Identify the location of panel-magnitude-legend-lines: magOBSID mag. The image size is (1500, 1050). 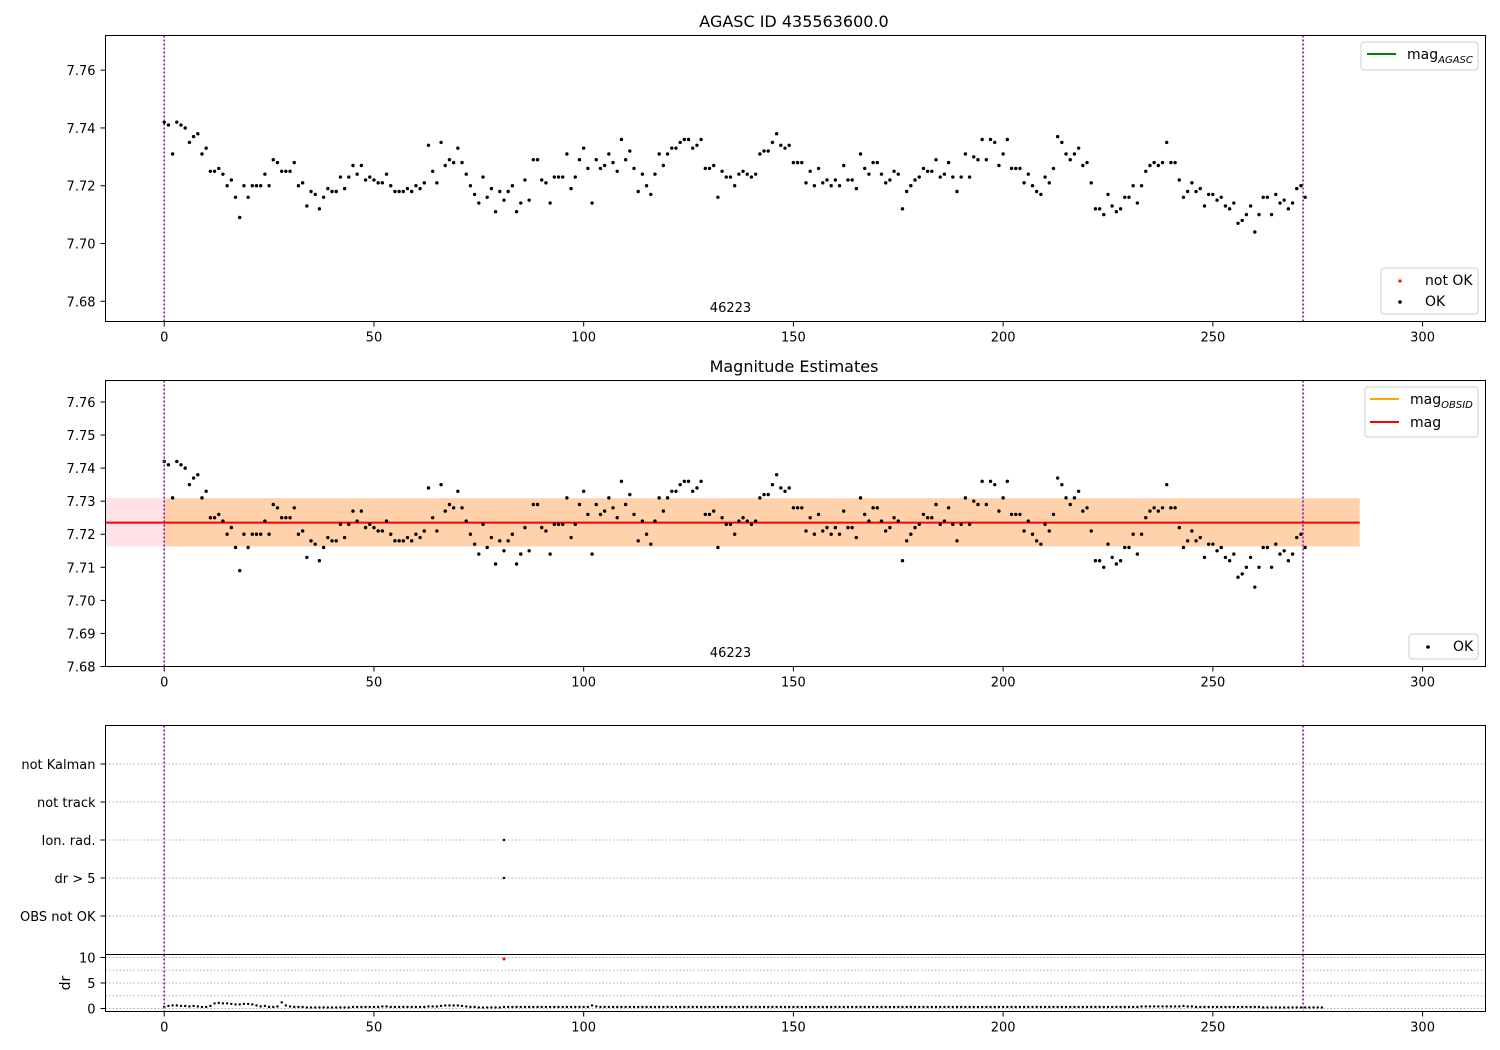
(1421, 412).